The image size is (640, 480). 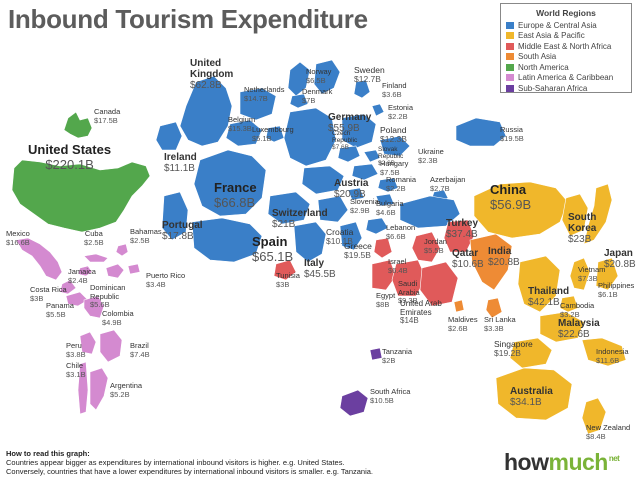 What do you see at coordinates (242, 124) in the screenshot?
I see `label-belgium: Belgium $15.3B` at bounding box center [242, 124].